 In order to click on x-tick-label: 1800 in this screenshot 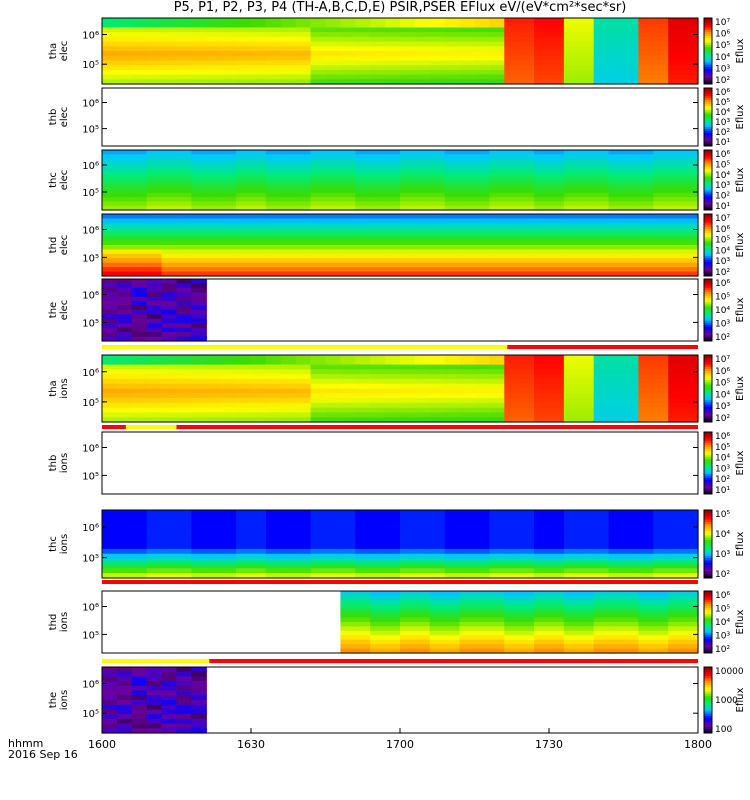, I will do `click(698, 744)`.